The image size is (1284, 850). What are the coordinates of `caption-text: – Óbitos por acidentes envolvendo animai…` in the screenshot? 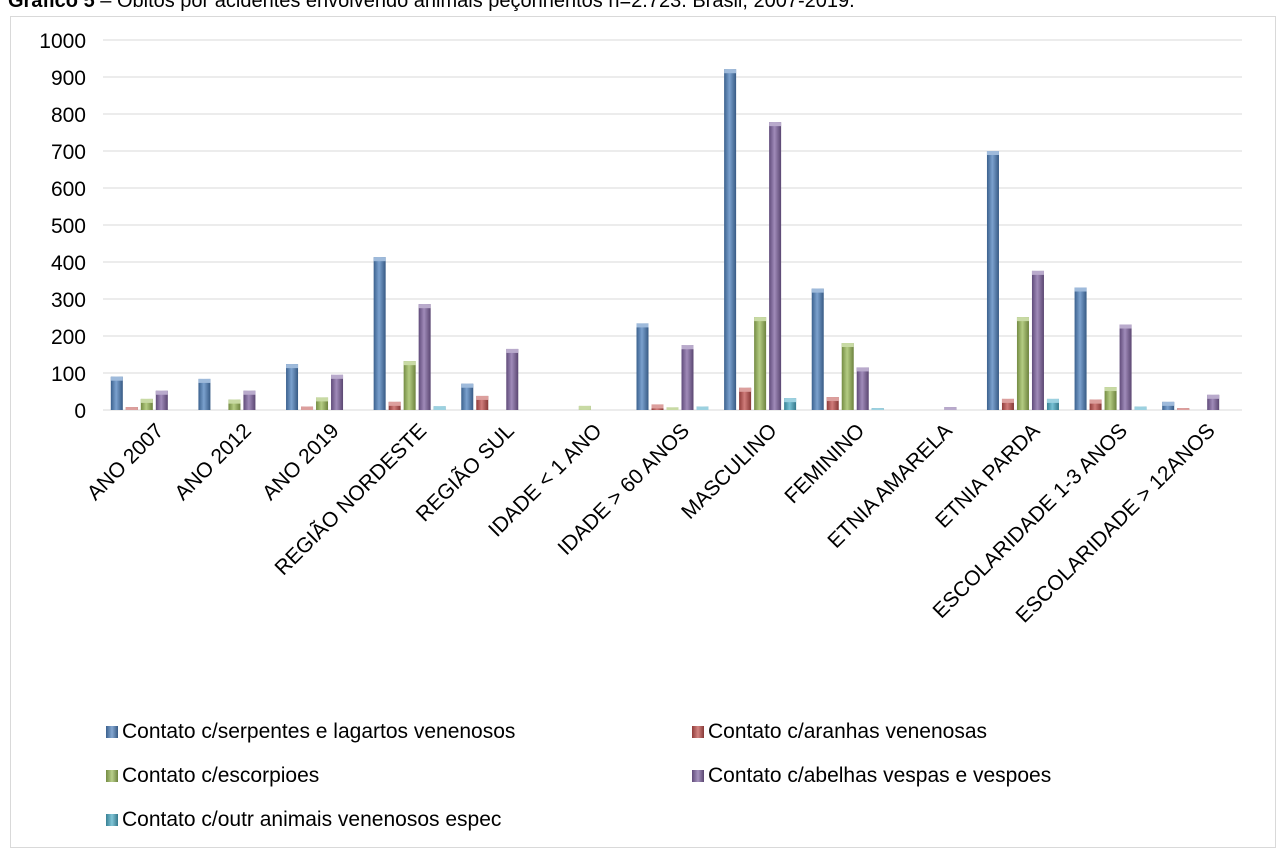 It's located at (474, 6).